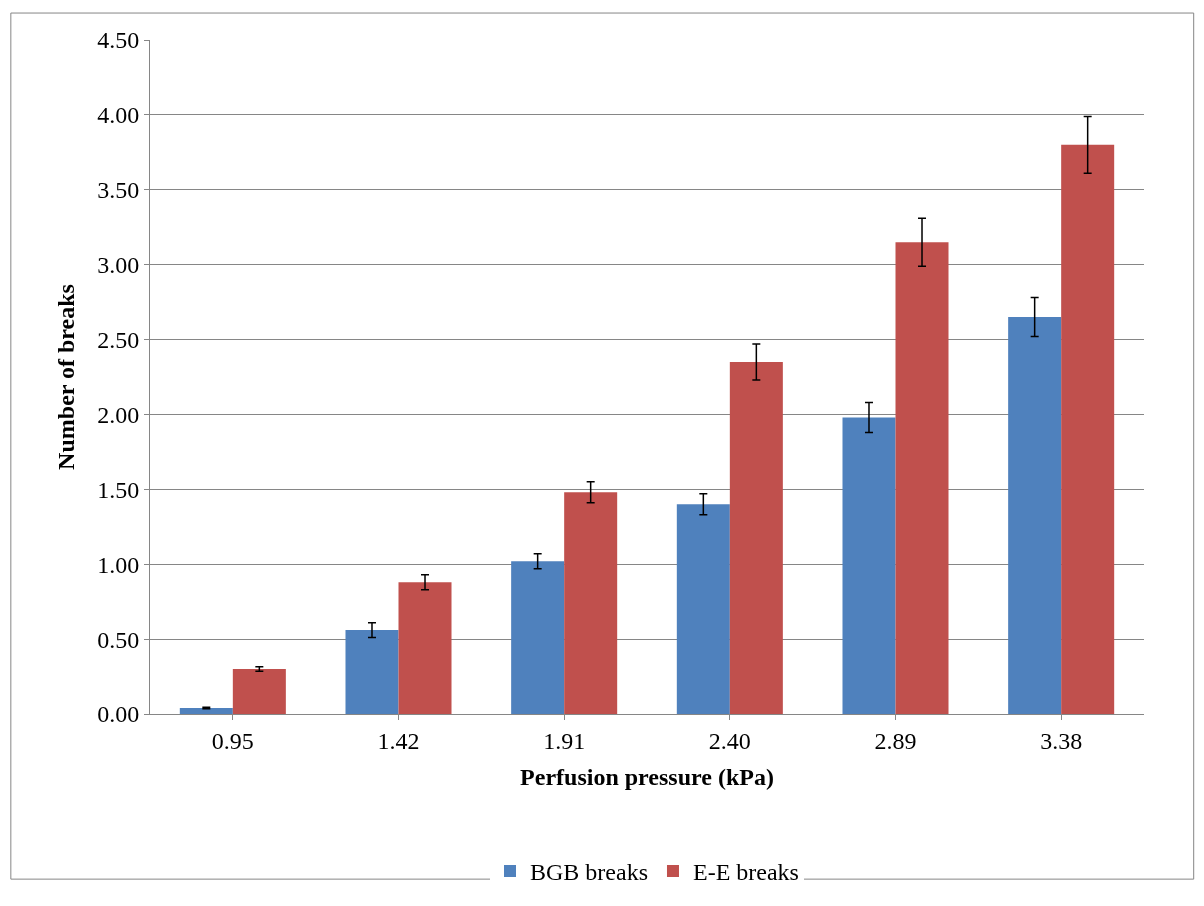 The image size is (1204, 906). Describe the element at coordinates (118, 339) in the screenshot. I see `y-tick-label: 2.50` at that location.